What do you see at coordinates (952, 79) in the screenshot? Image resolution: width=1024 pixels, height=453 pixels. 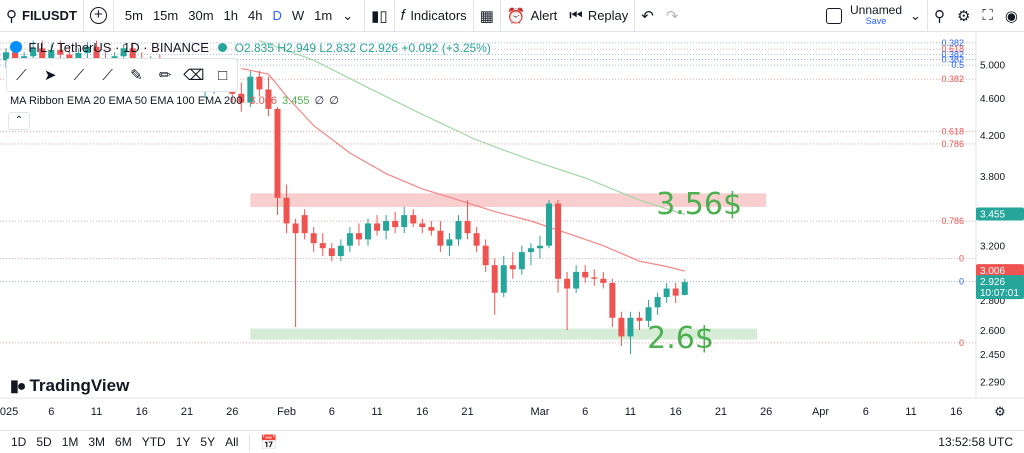 I see `fib-level-label: 0.382` at bounding box center [952, 79].